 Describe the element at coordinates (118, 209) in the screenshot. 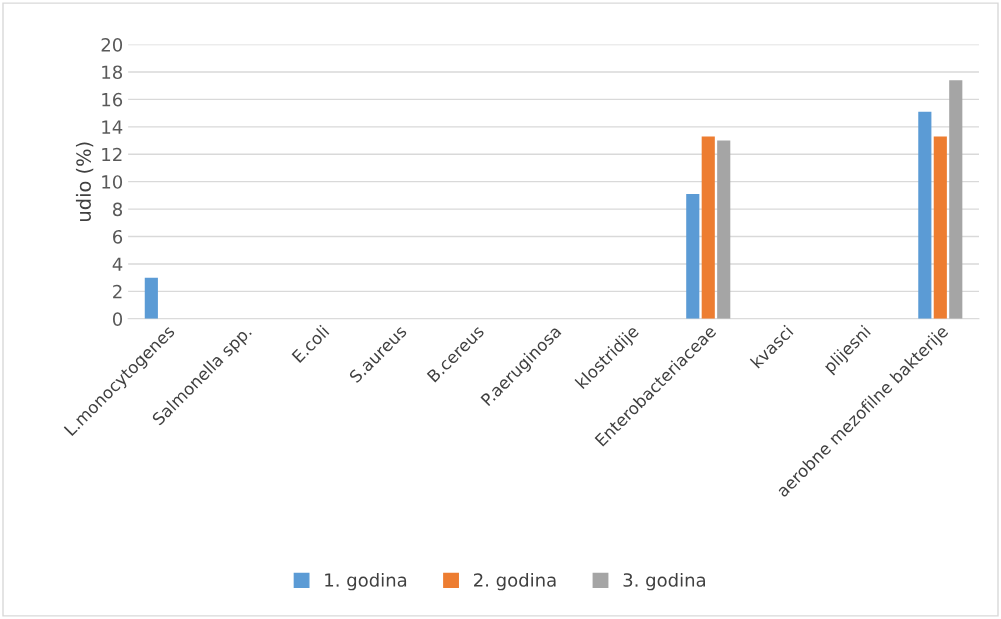

I see `y-tick-label: 8` at that location.